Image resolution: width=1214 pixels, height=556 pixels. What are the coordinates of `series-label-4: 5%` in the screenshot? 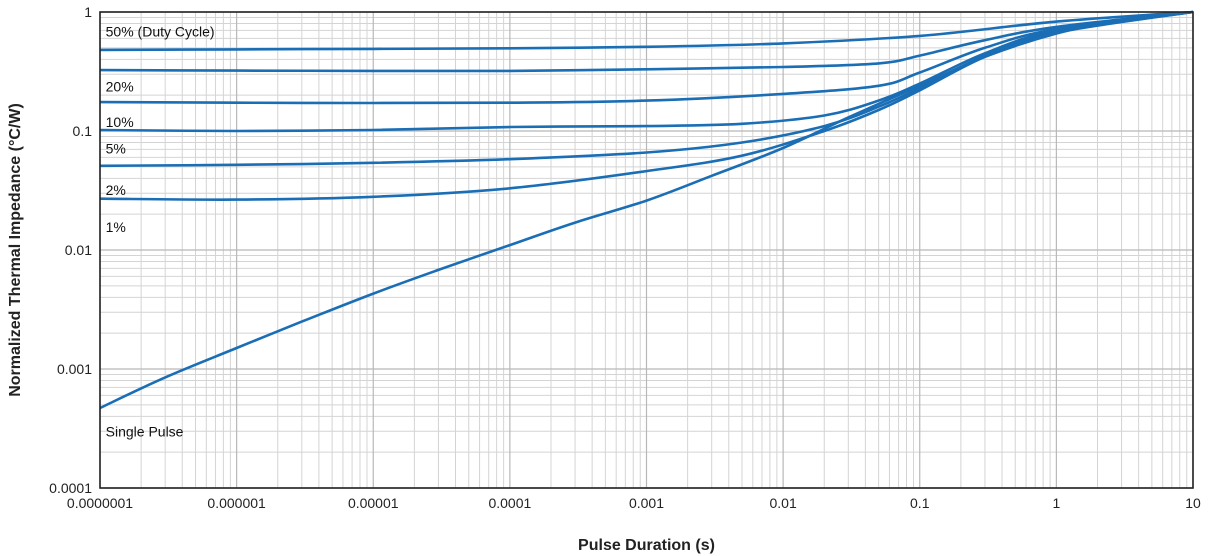 It's located at (116, 149).